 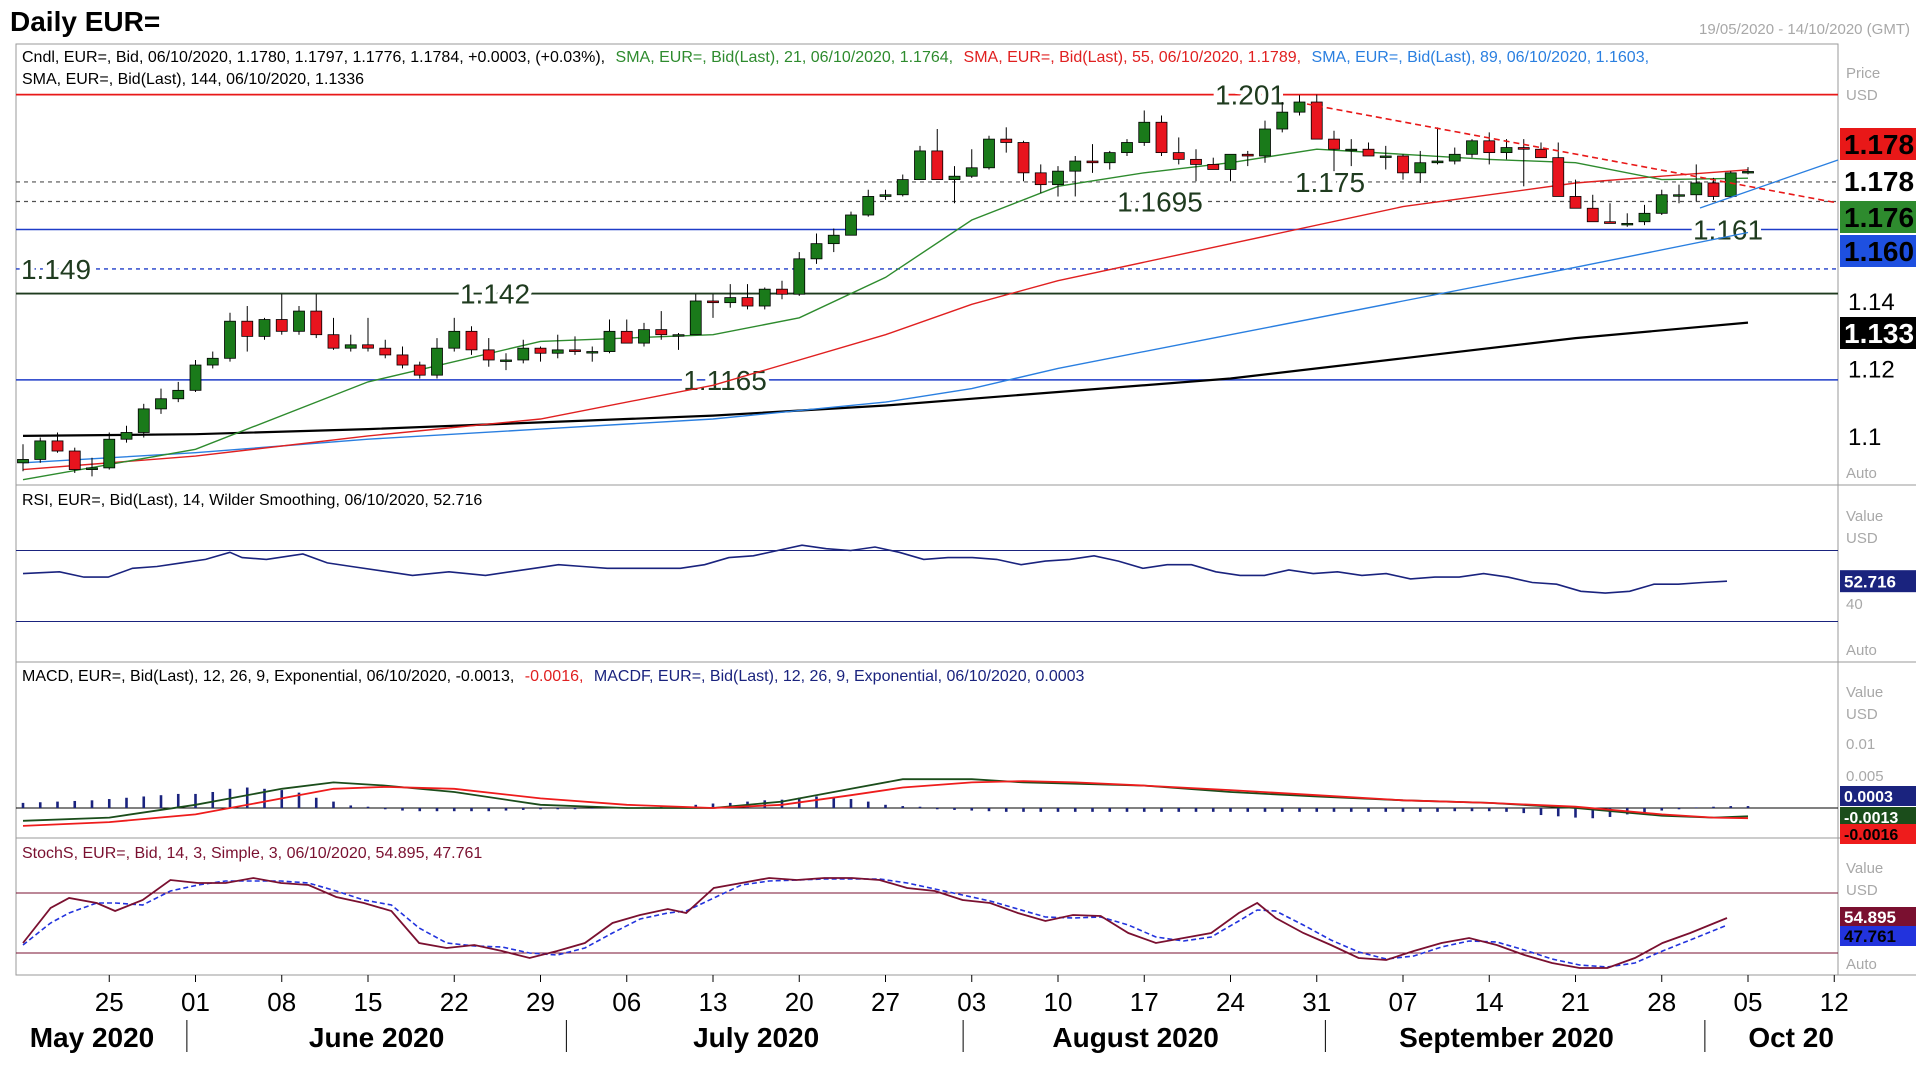 I want to click on macd-tag-2: -0.0016, so click(x=1878, y=834).